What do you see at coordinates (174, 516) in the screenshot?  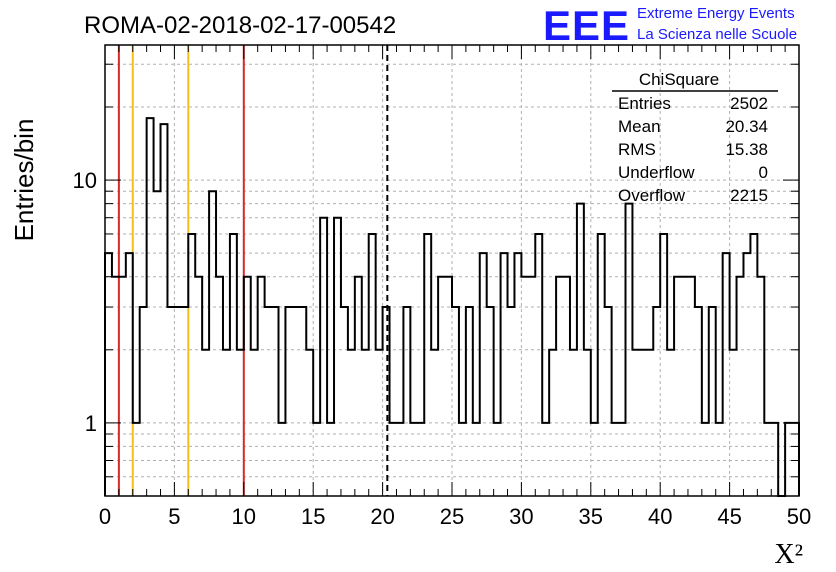 I see `x-tick-label: 5` at bounding box center [174, 516].